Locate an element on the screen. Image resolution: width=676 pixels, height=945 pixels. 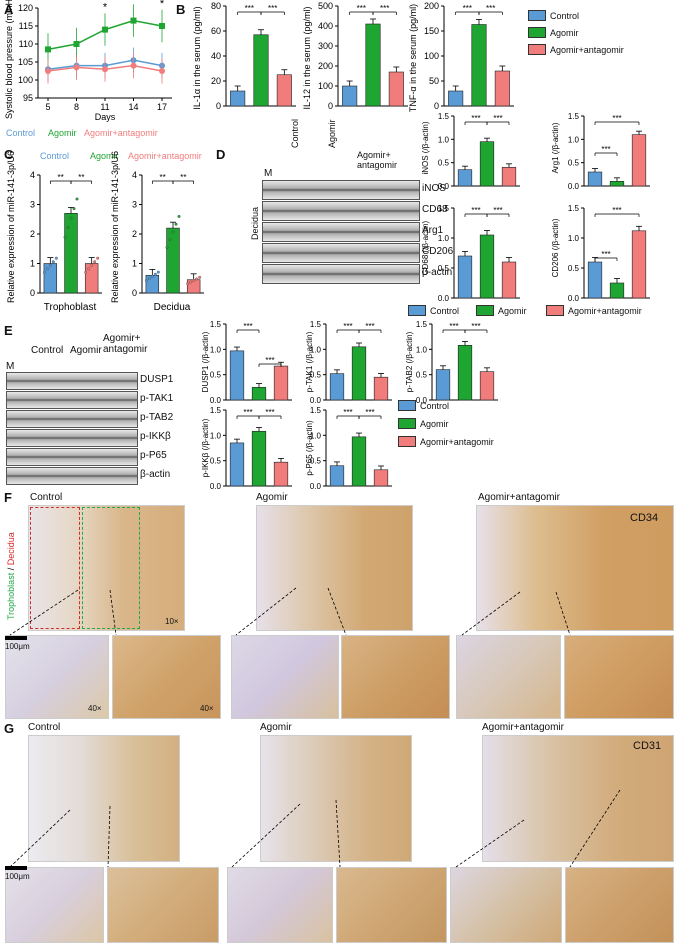
bar-chart-B-TNFa: 0 50 100 150 200 *** *** is located at coordinates (469, 56).